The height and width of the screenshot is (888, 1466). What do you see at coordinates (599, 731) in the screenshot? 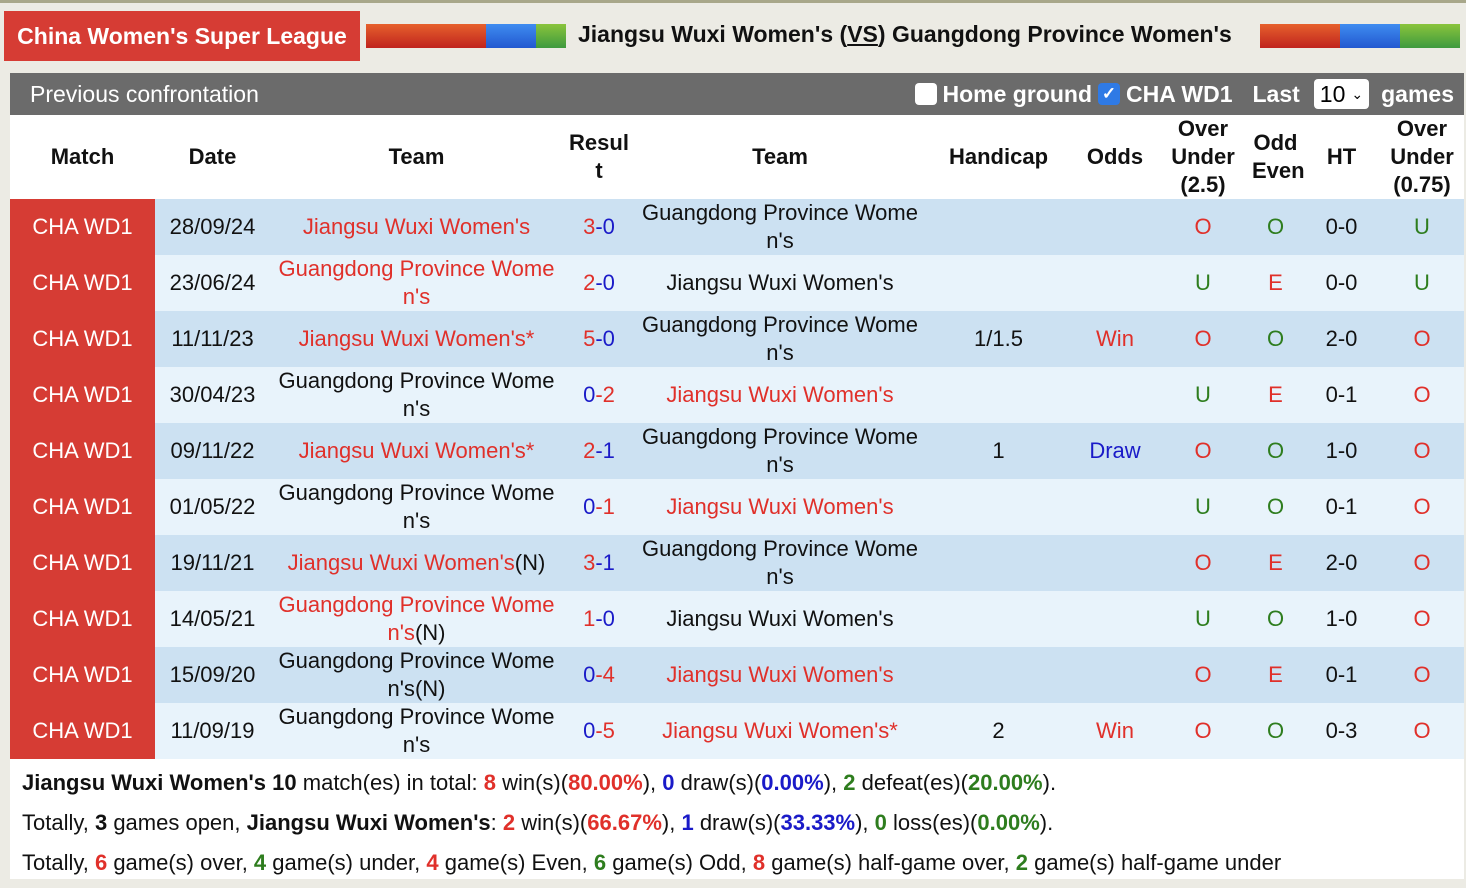
I see `result: 0-5` at bounding box center [599, 731].